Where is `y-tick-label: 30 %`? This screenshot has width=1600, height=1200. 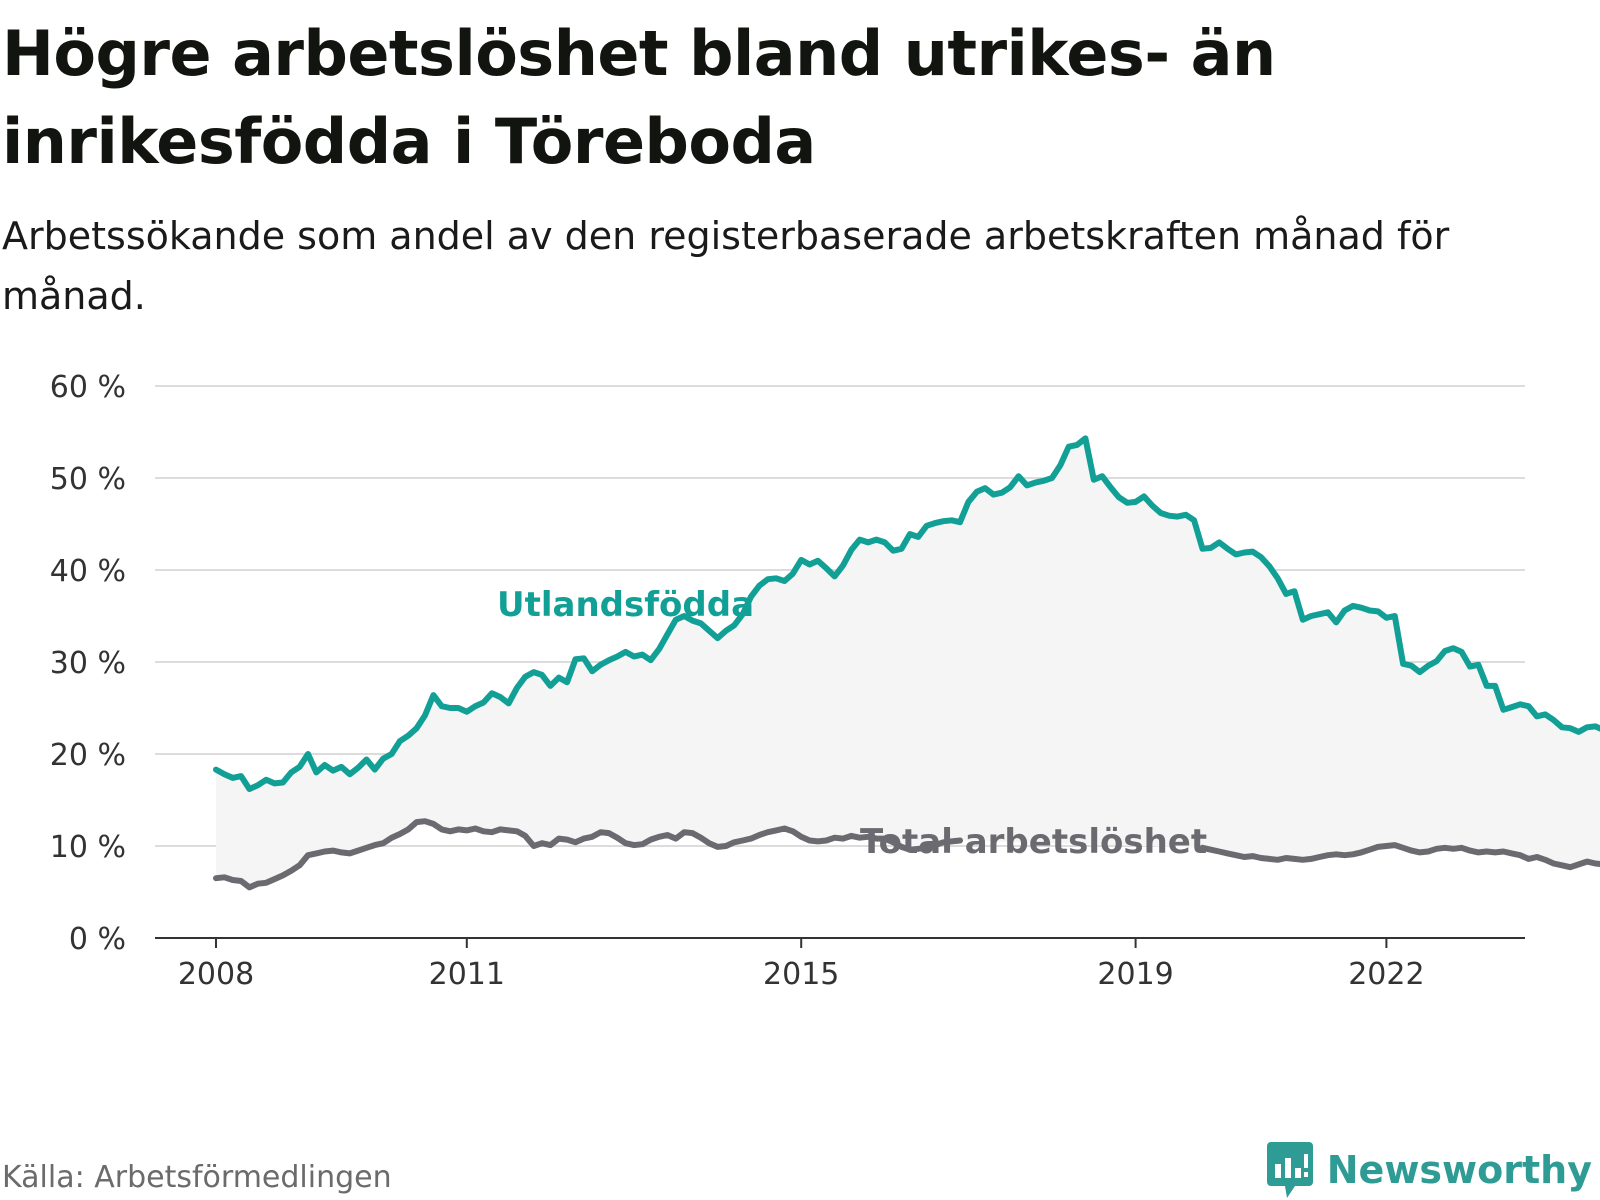
y-tick-label: 30 % is located at coordinates (88, 663).